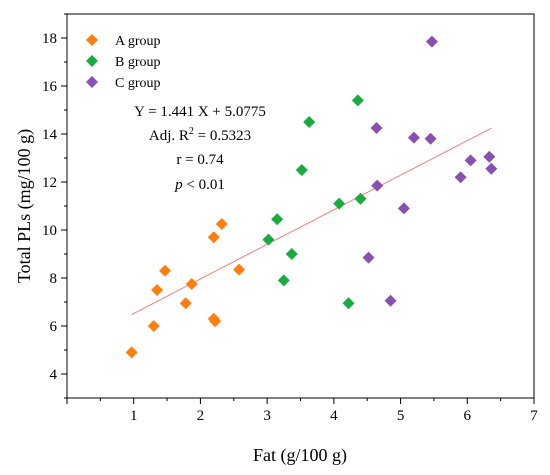 The height and width of the screenshot is (475, 550). Describe the element at coordinates (138, 62) in the screenshot. I see `legend-label-b: B group` at that location.